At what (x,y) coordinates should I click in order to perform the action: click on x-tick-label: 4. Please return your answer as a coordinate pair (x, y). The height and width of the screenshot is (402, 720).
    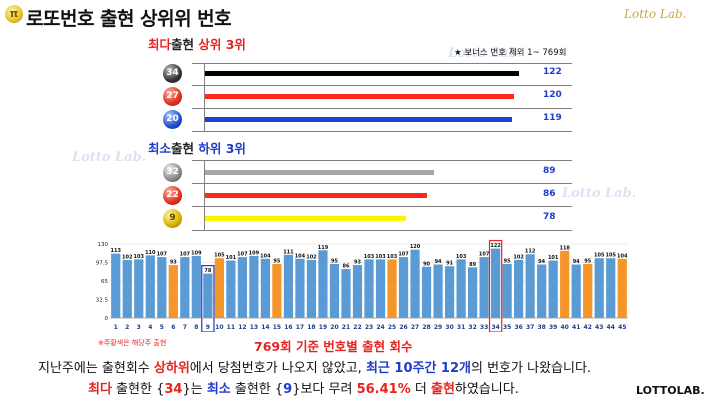
    Looking at the image, I should click on (150, 327).